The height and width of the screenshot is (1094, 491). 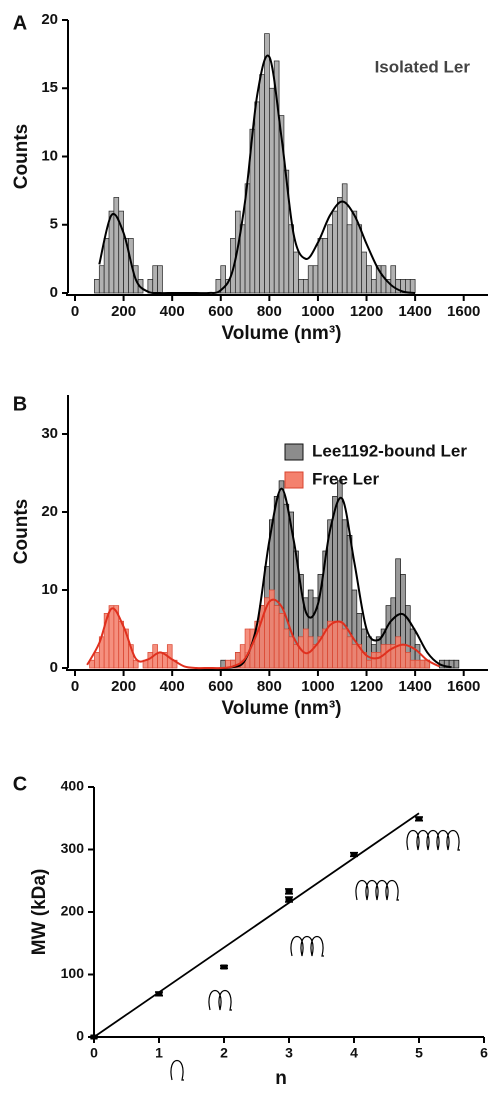 I want to click on y-tick-label: 200, so click(x=73, y=911).